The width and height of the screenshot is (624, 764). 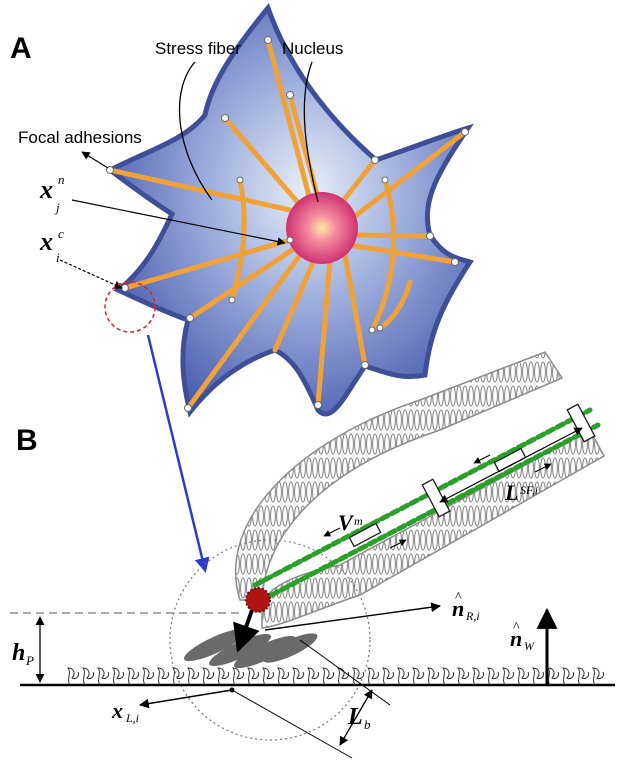 I want to click on lsf-dimension, so click(x=511, y=465).